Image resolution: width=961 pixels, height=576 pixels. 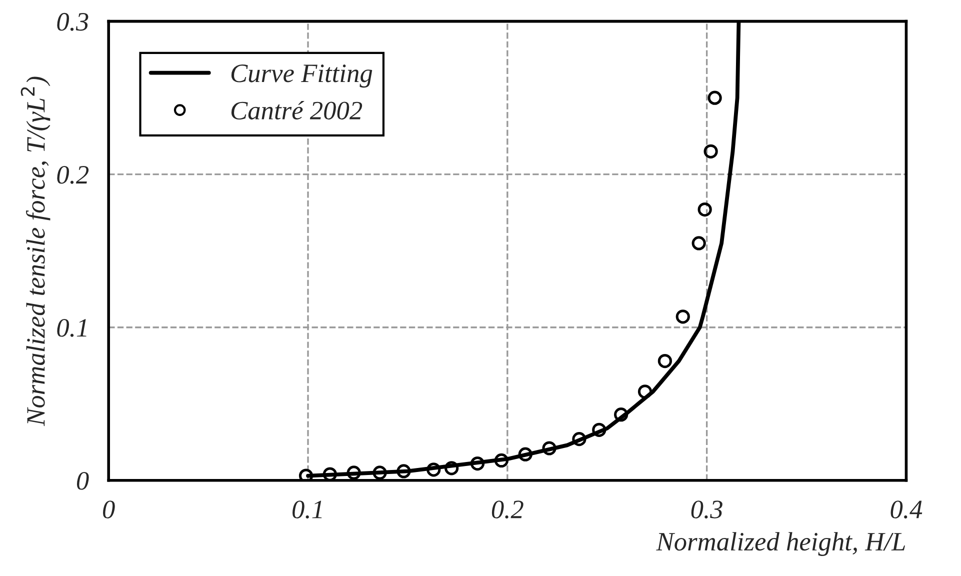 I want to click on y-tick-label: 0.3, so click(x=72, y=21).